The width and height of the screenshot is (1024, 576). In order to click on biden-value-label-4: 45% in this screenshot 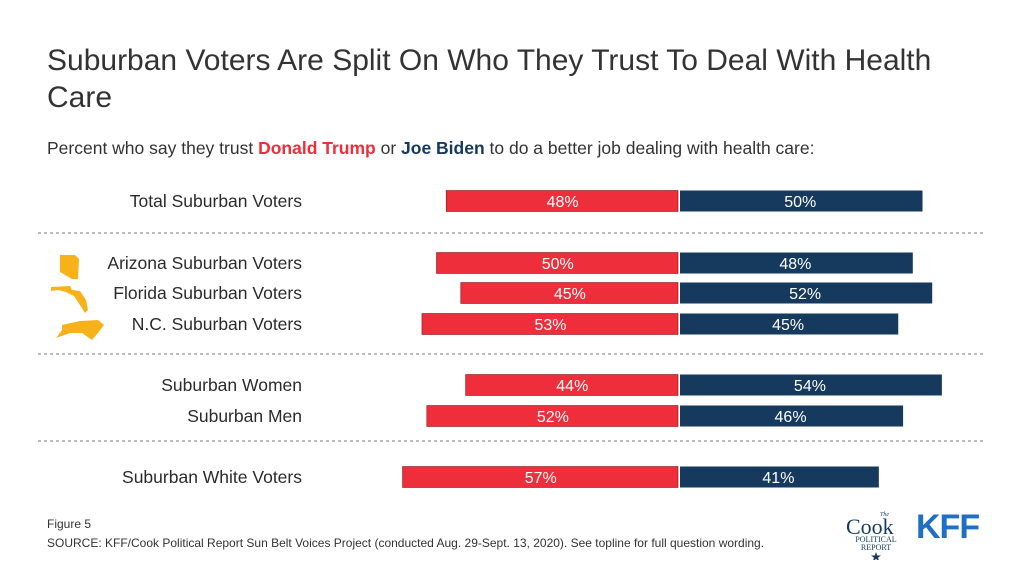, I will do `click(788, 325)`.